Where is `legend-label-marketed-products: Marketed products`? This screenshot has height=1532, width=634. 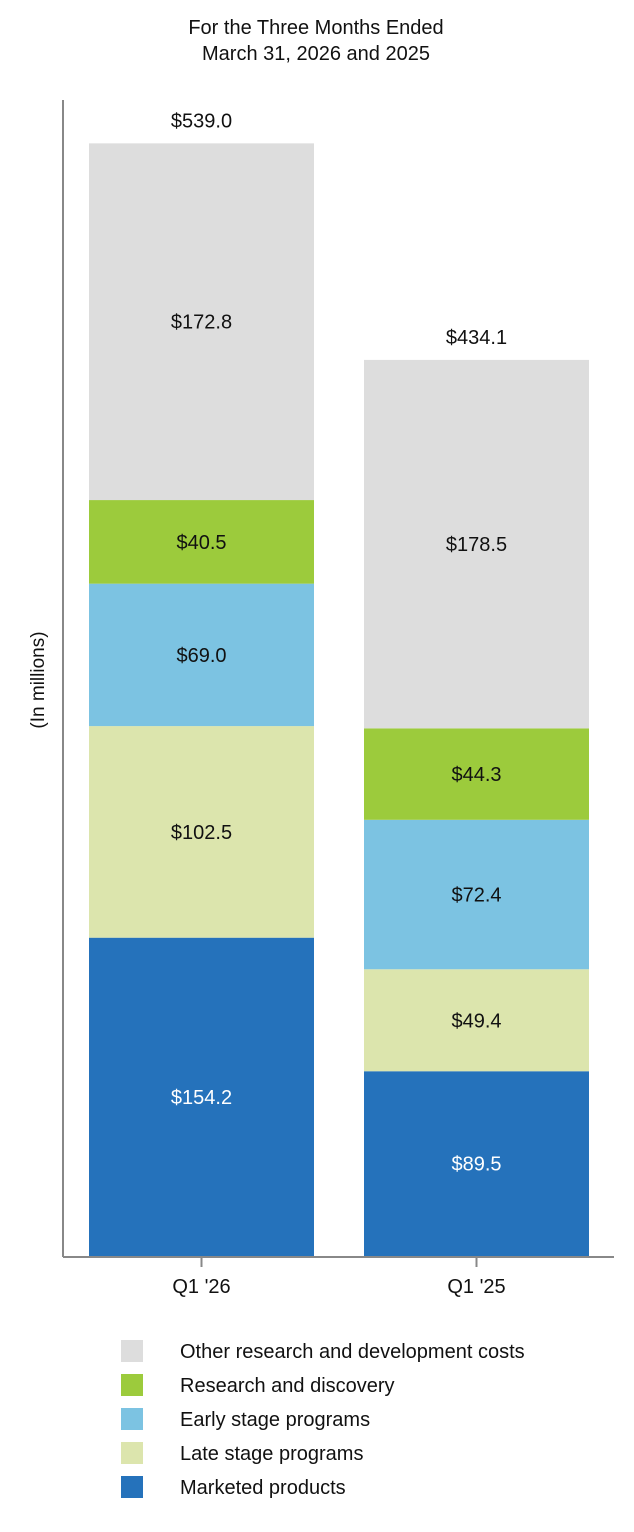 legend-label-marketed-products: Marketed products is located at coordinates (263, 1488).